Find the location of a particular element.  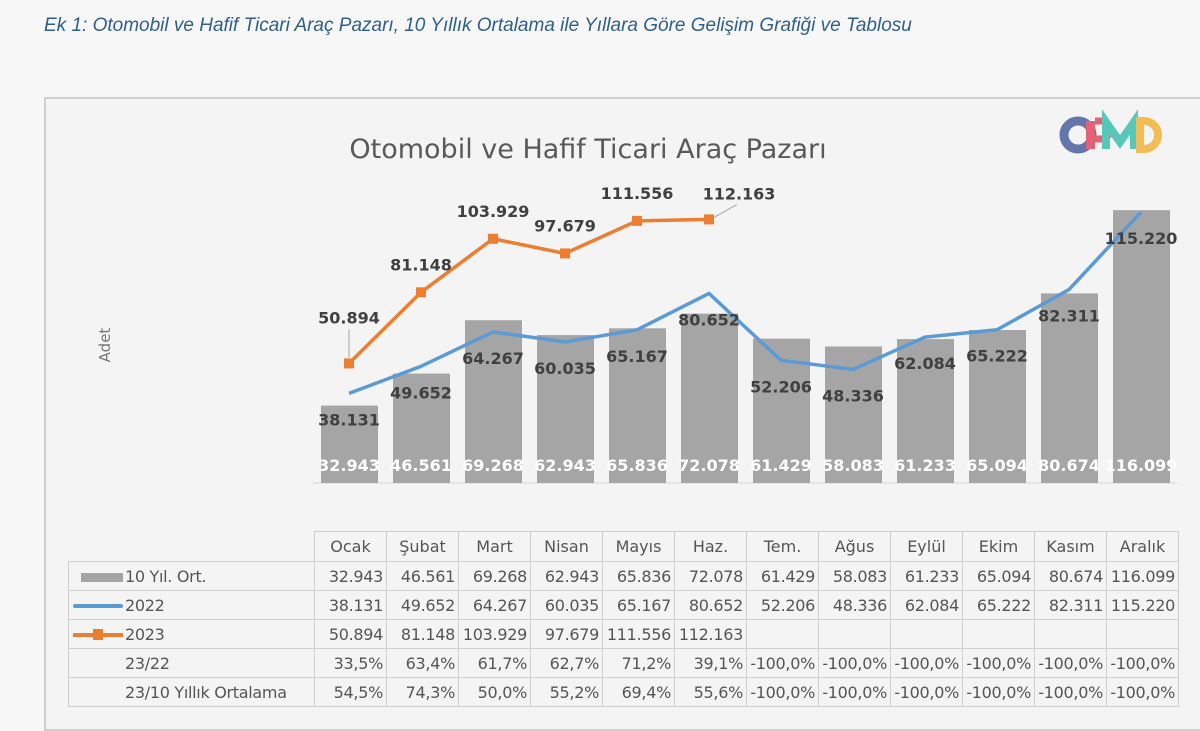

table-cell: 52.206 is located at coordinates (782, 605).